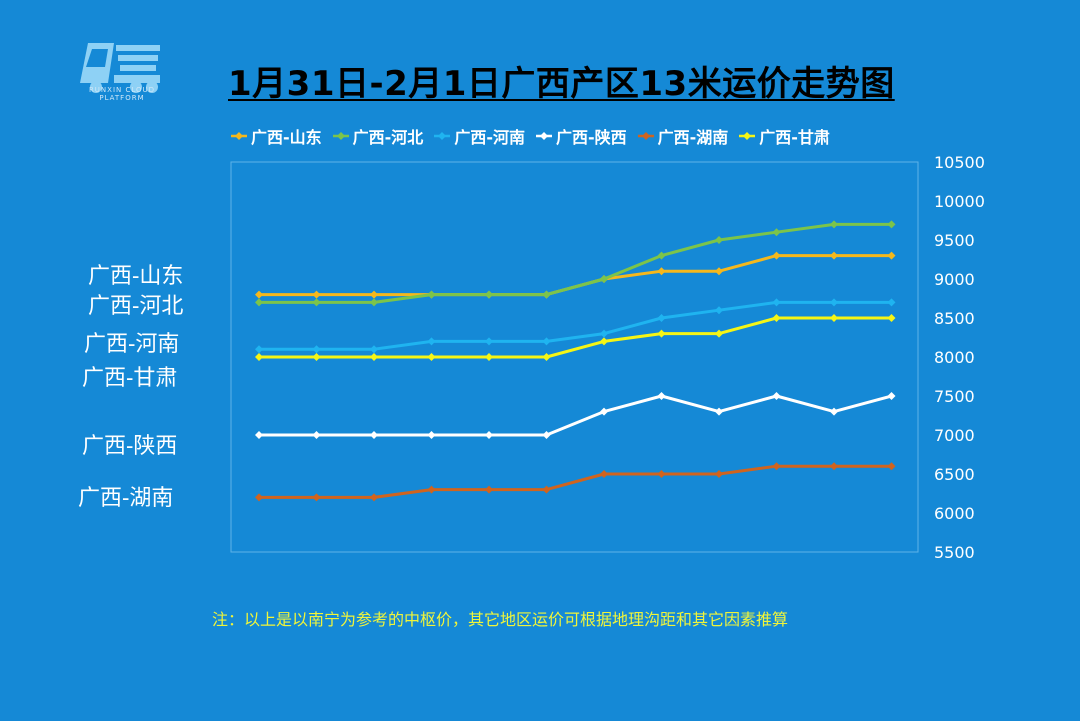 This screenshot has height=721, width=1080. I want to click on legend-item: 广西-湖南, so click(683, 136).